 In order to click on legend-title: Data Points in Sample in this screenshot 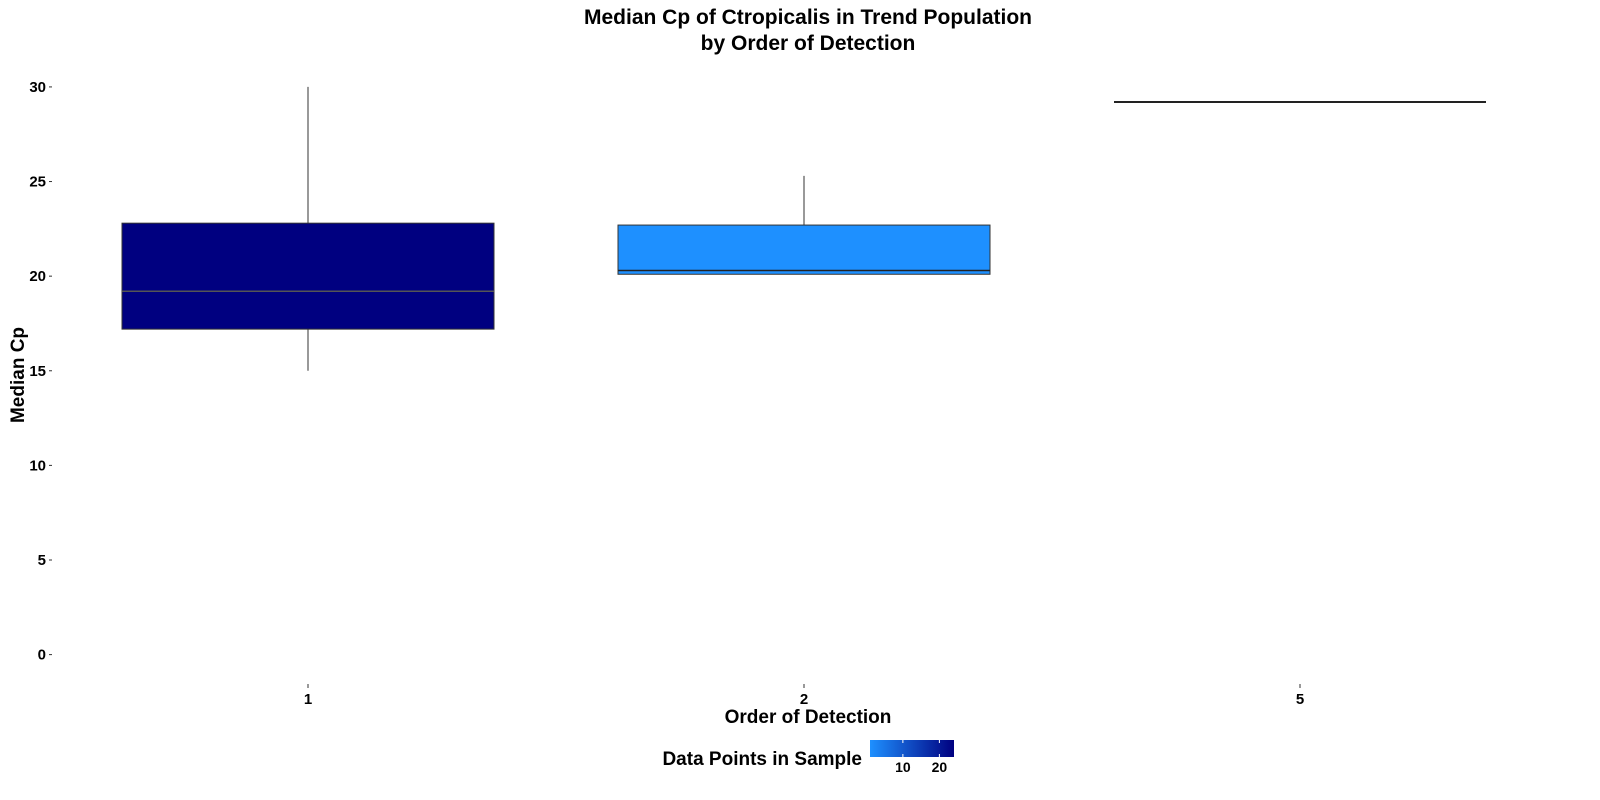, I will do `click(762, 759)`.